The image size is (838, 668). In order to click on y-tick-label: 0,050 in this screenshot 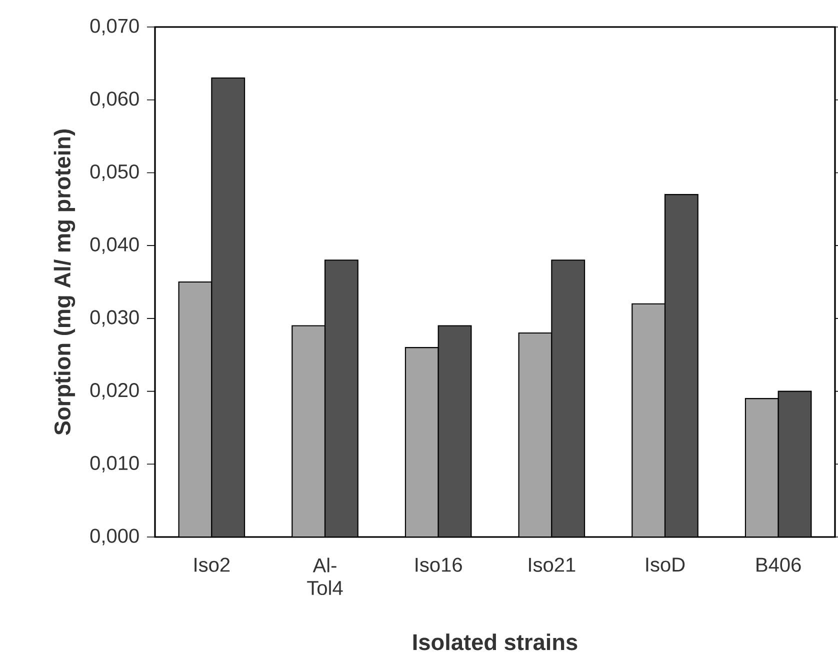, I will do `click(114, 172)`.